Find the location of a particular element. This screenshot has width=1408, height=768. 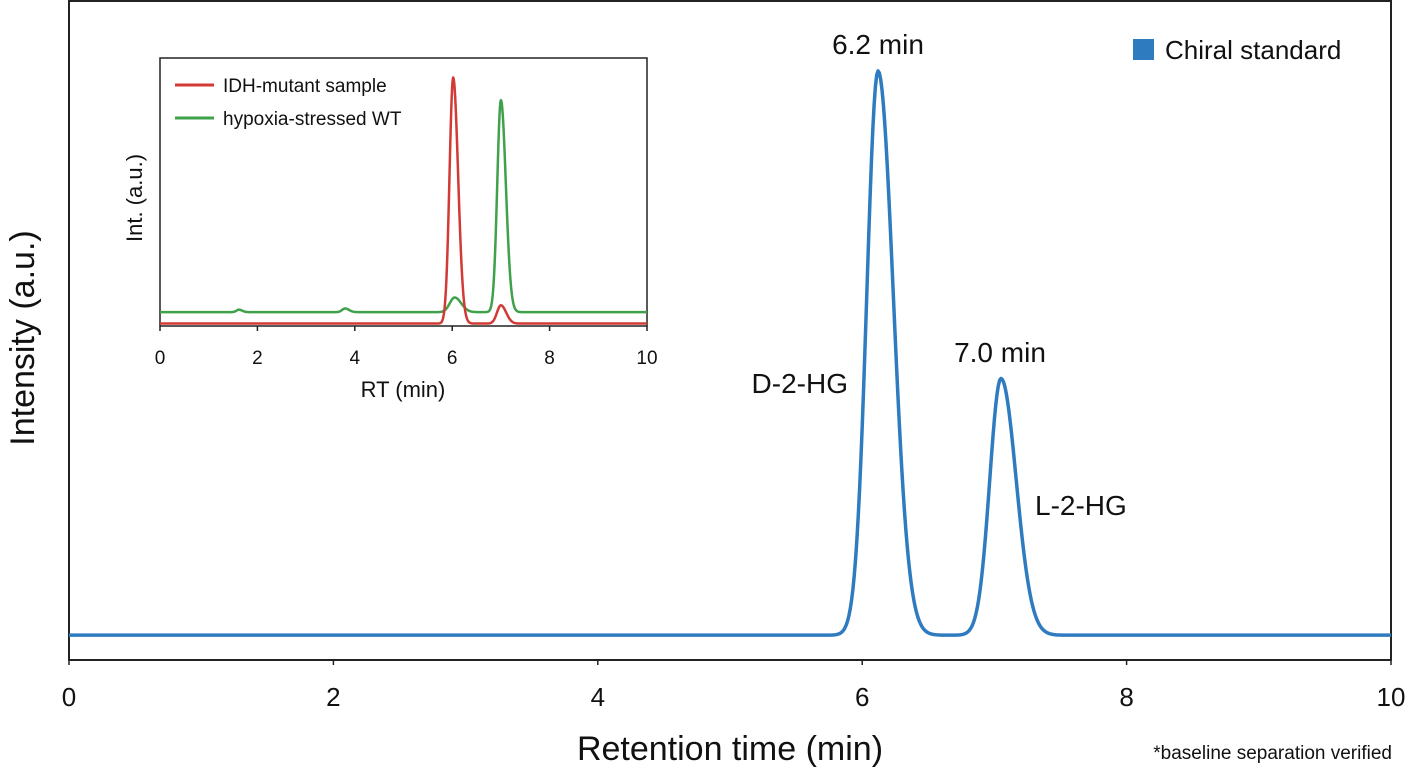

legend-label-idh-mutant-sample: IDH-mutant sample is located at coordinates (305, 86).